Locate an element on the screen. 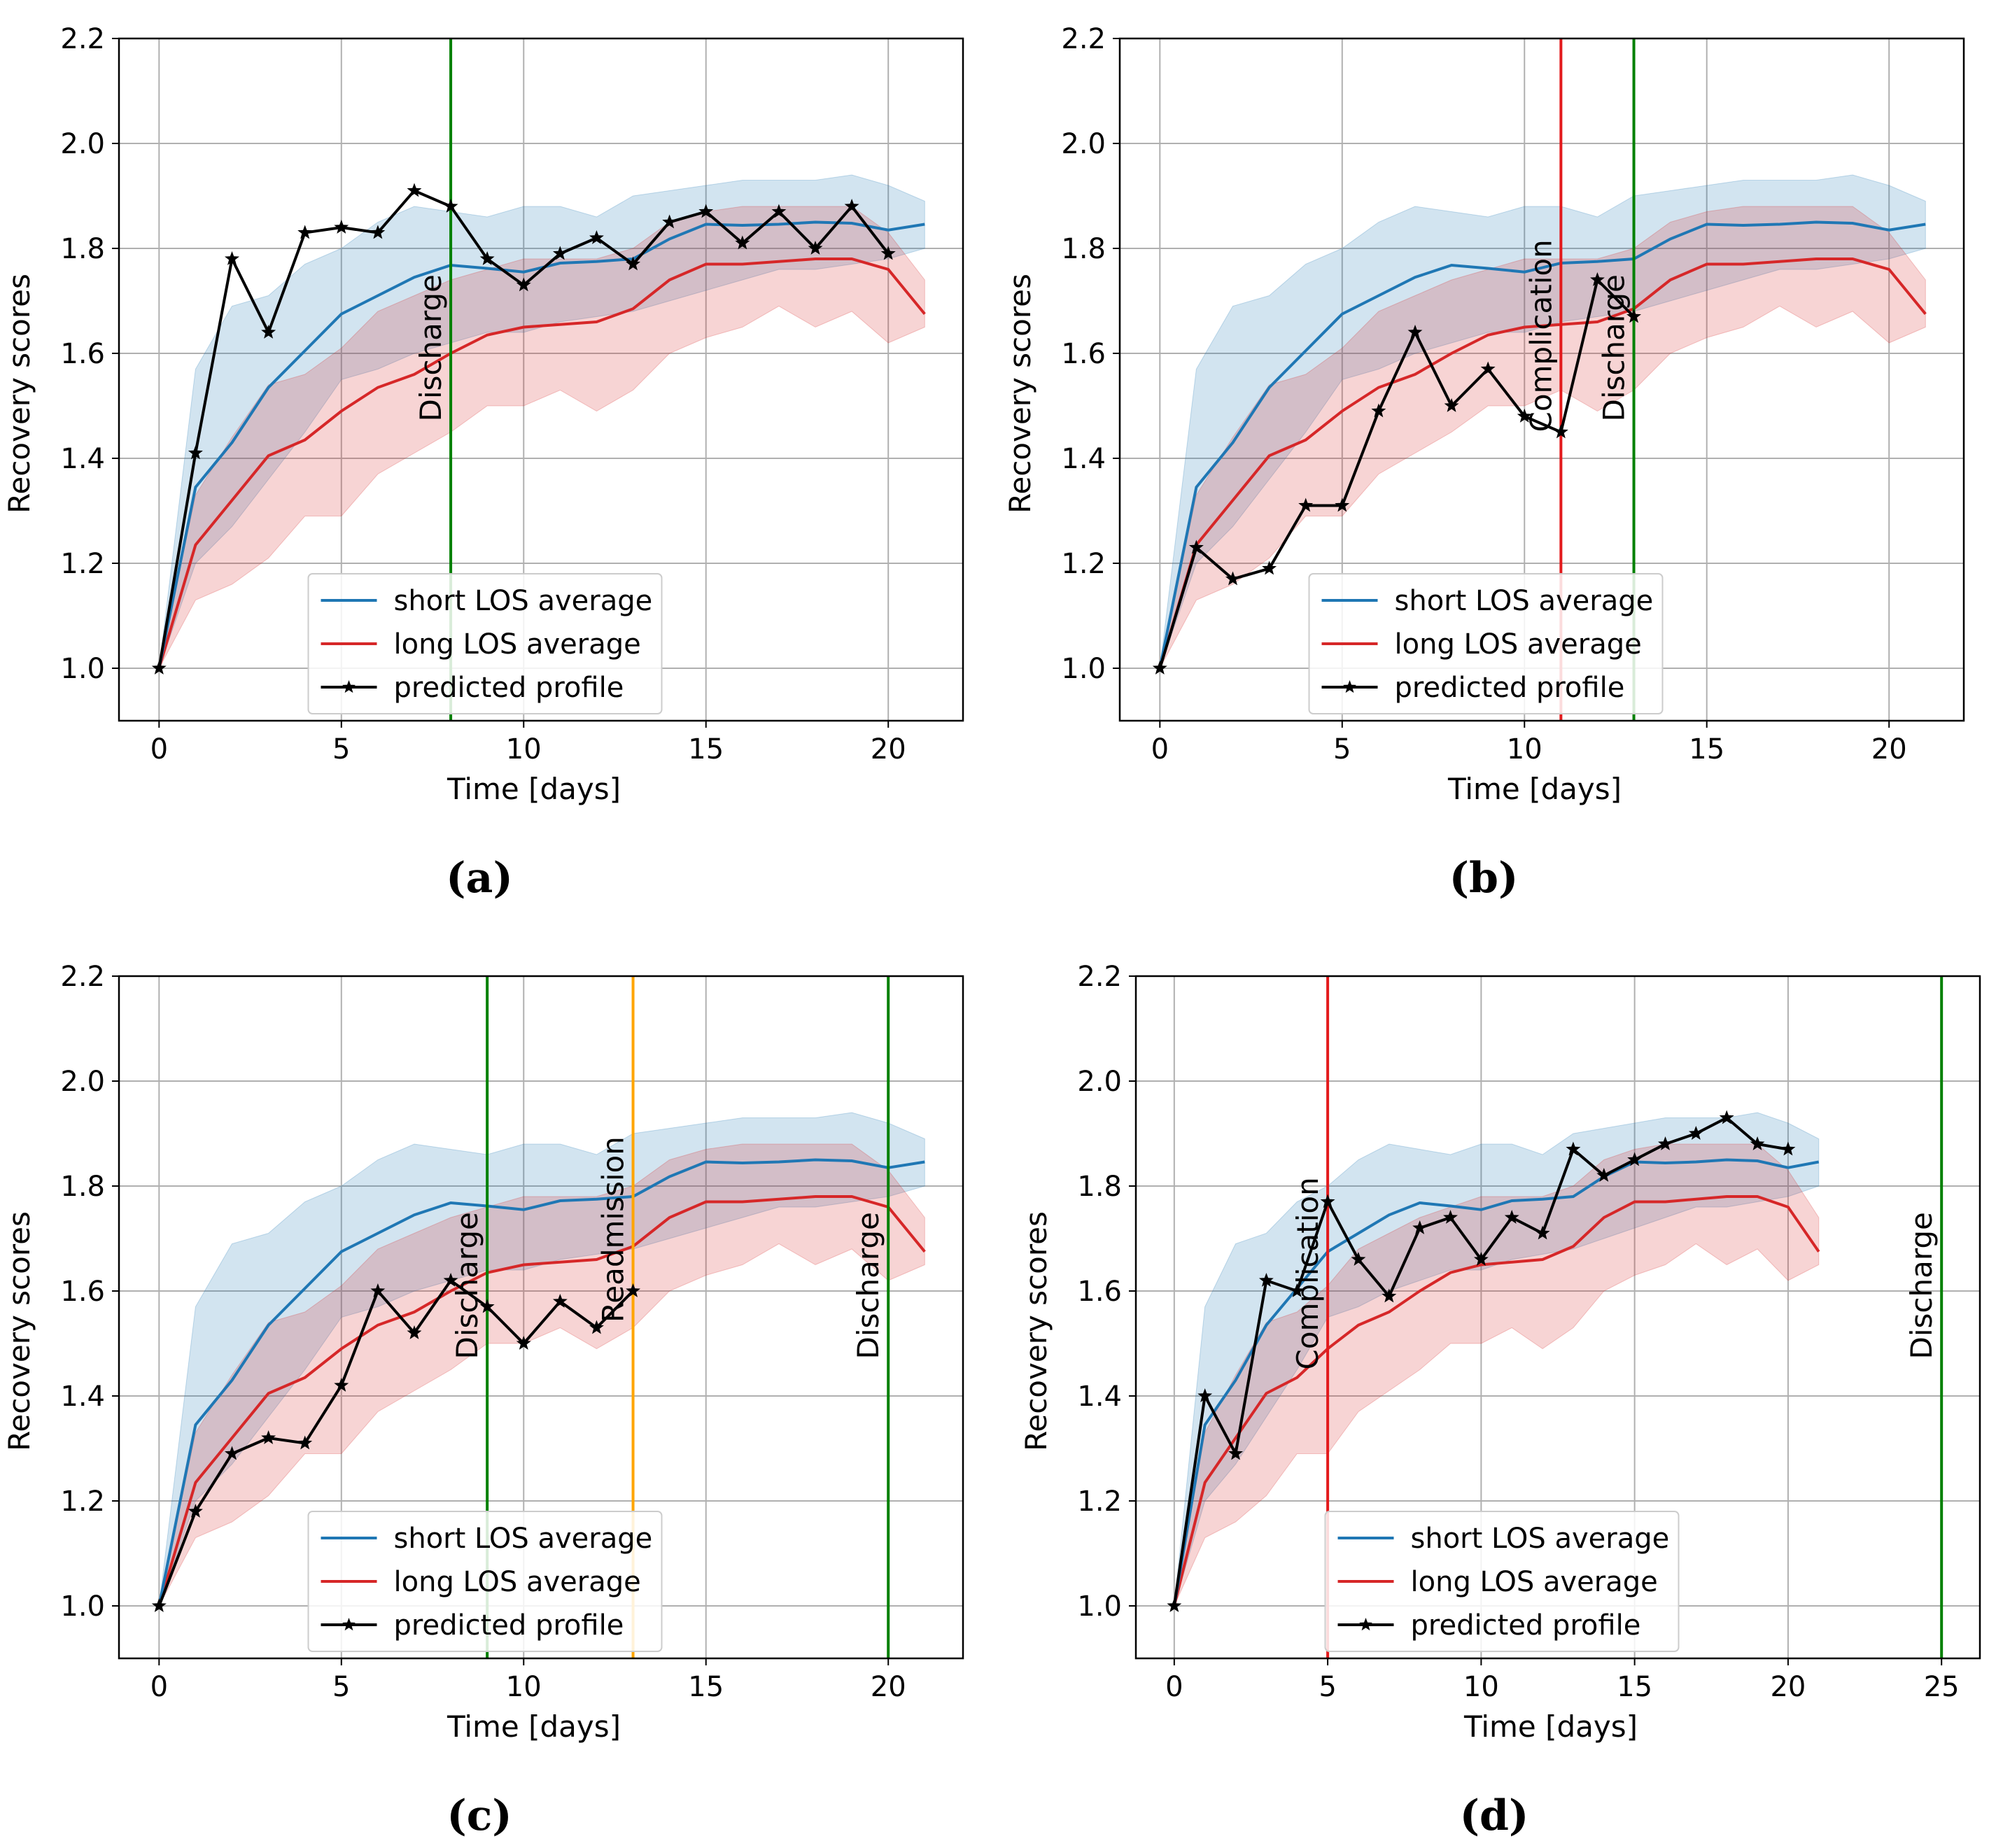  legend-label-predicted: predicted profile is located at coordinates (509, 688).